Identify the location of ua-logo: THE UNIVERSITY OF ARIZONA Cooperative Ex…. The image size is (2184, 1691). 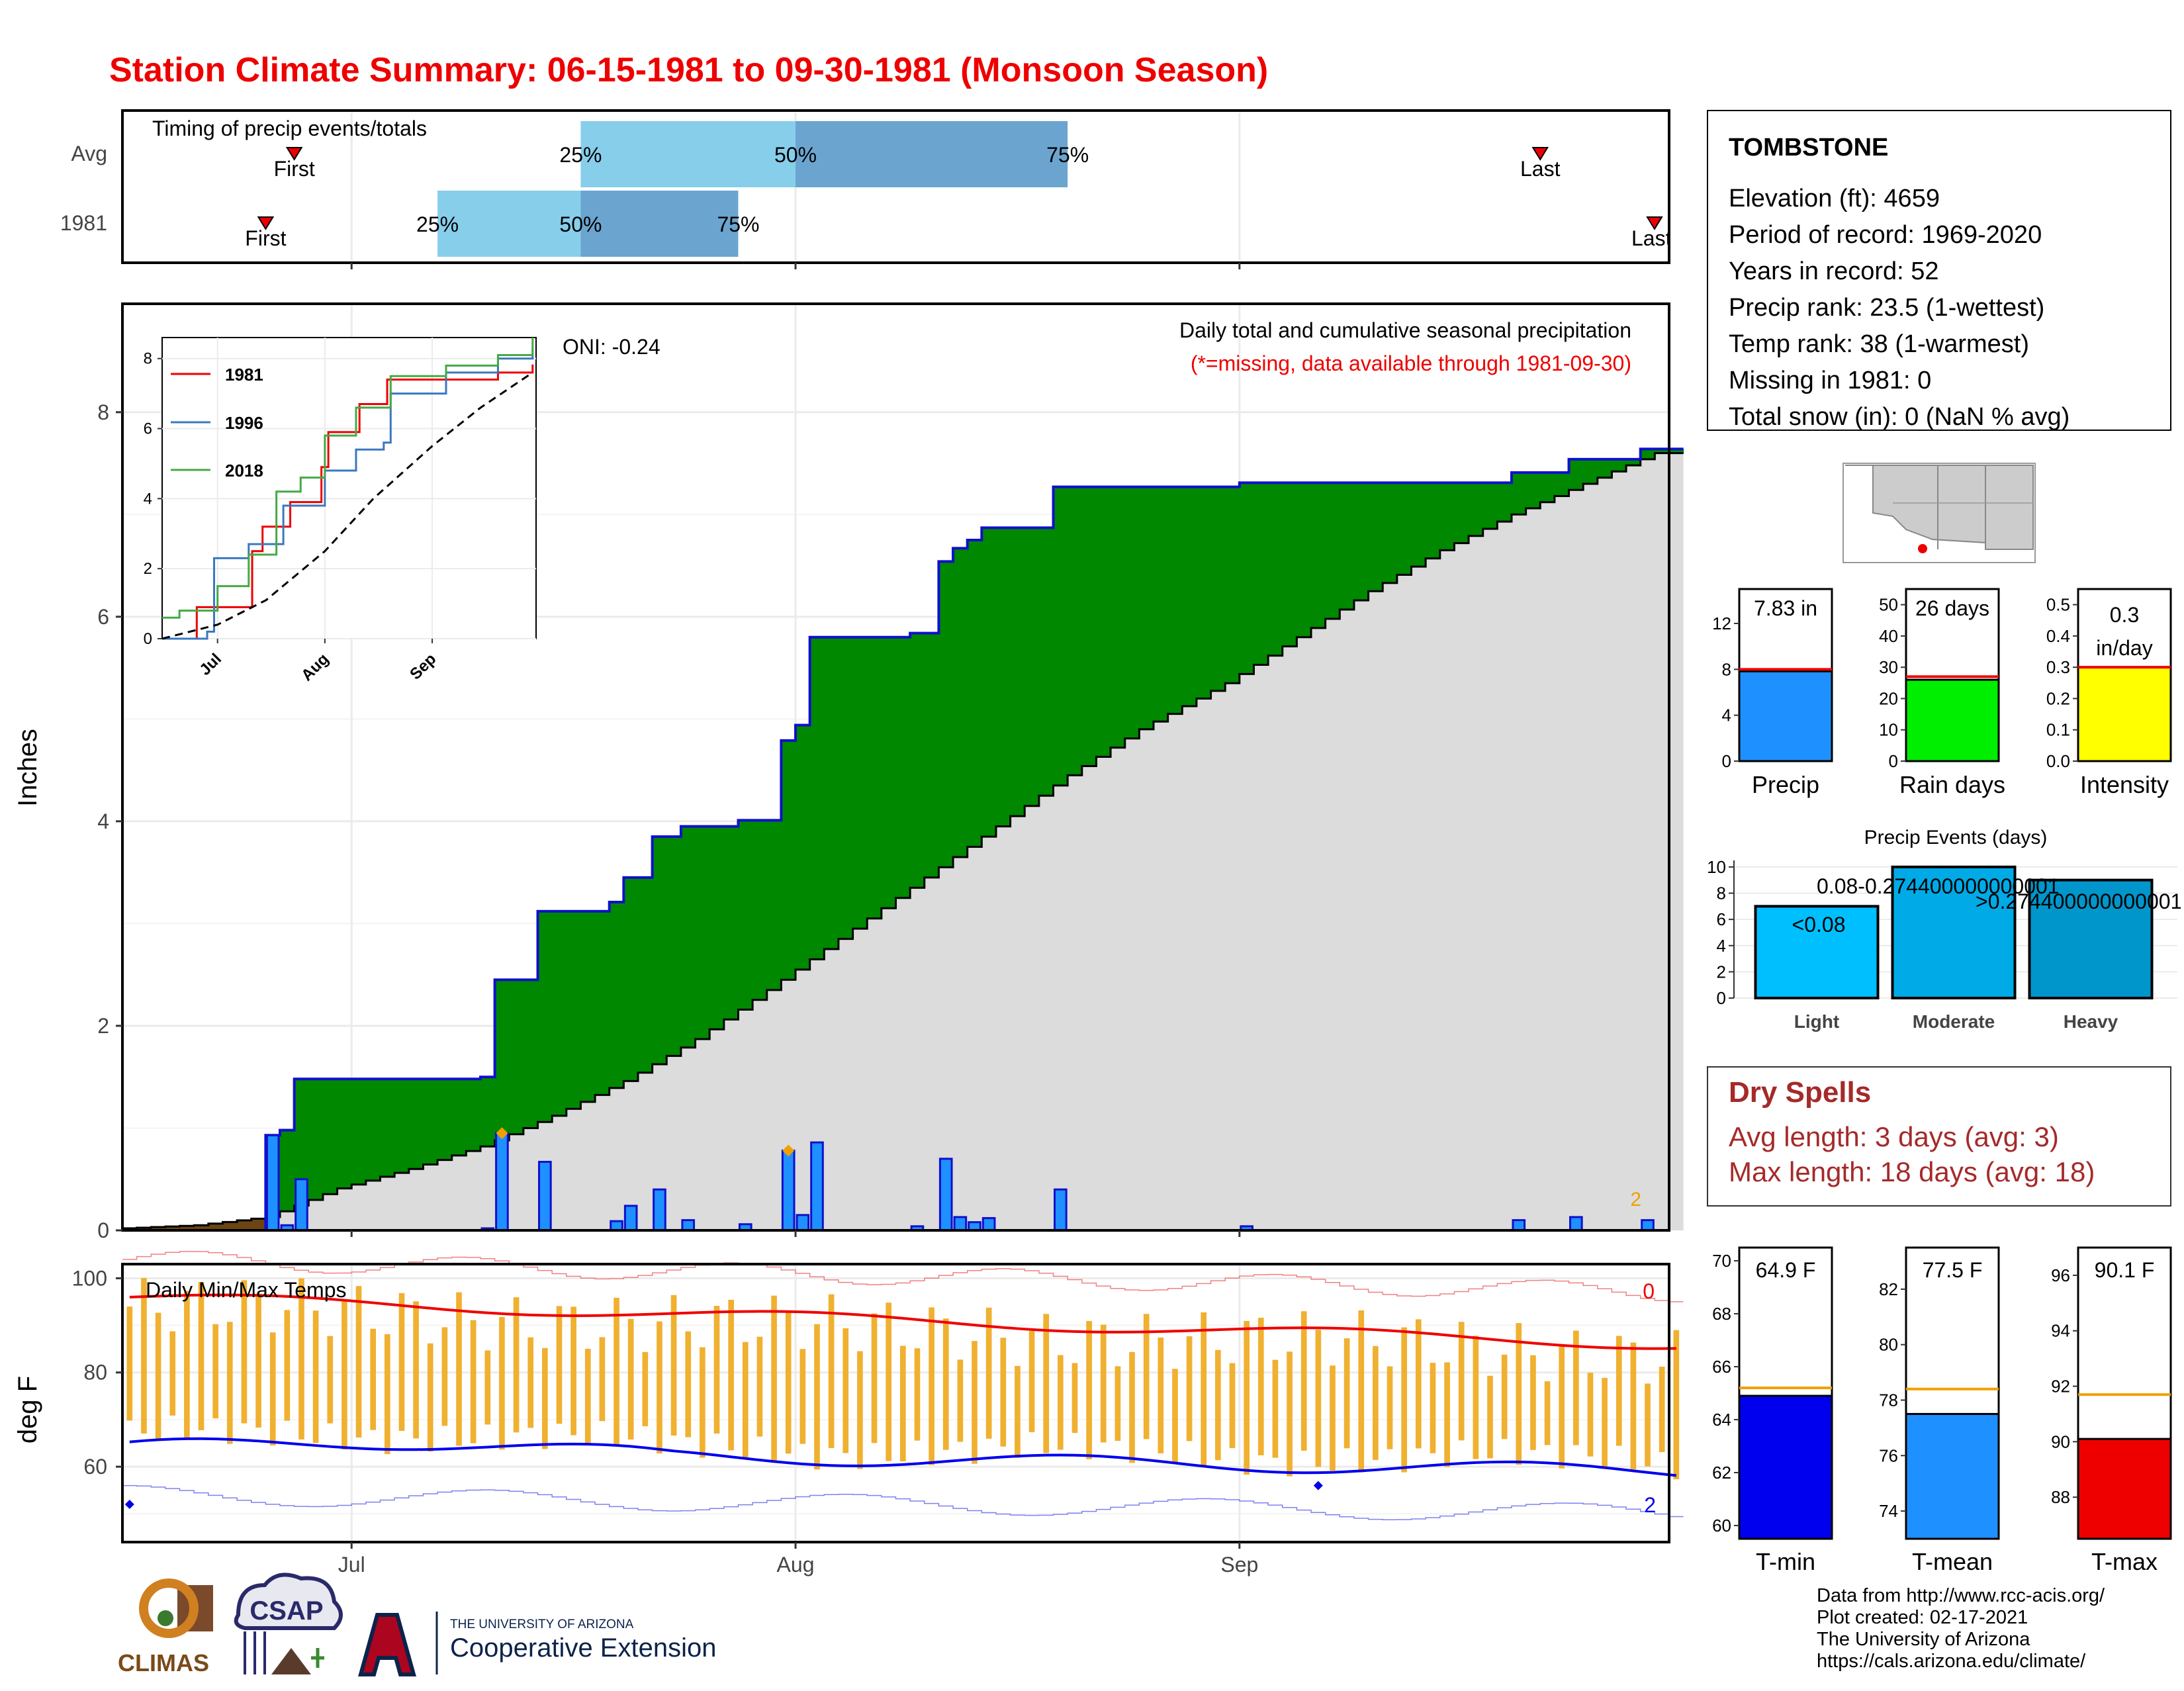
(537, 1644).